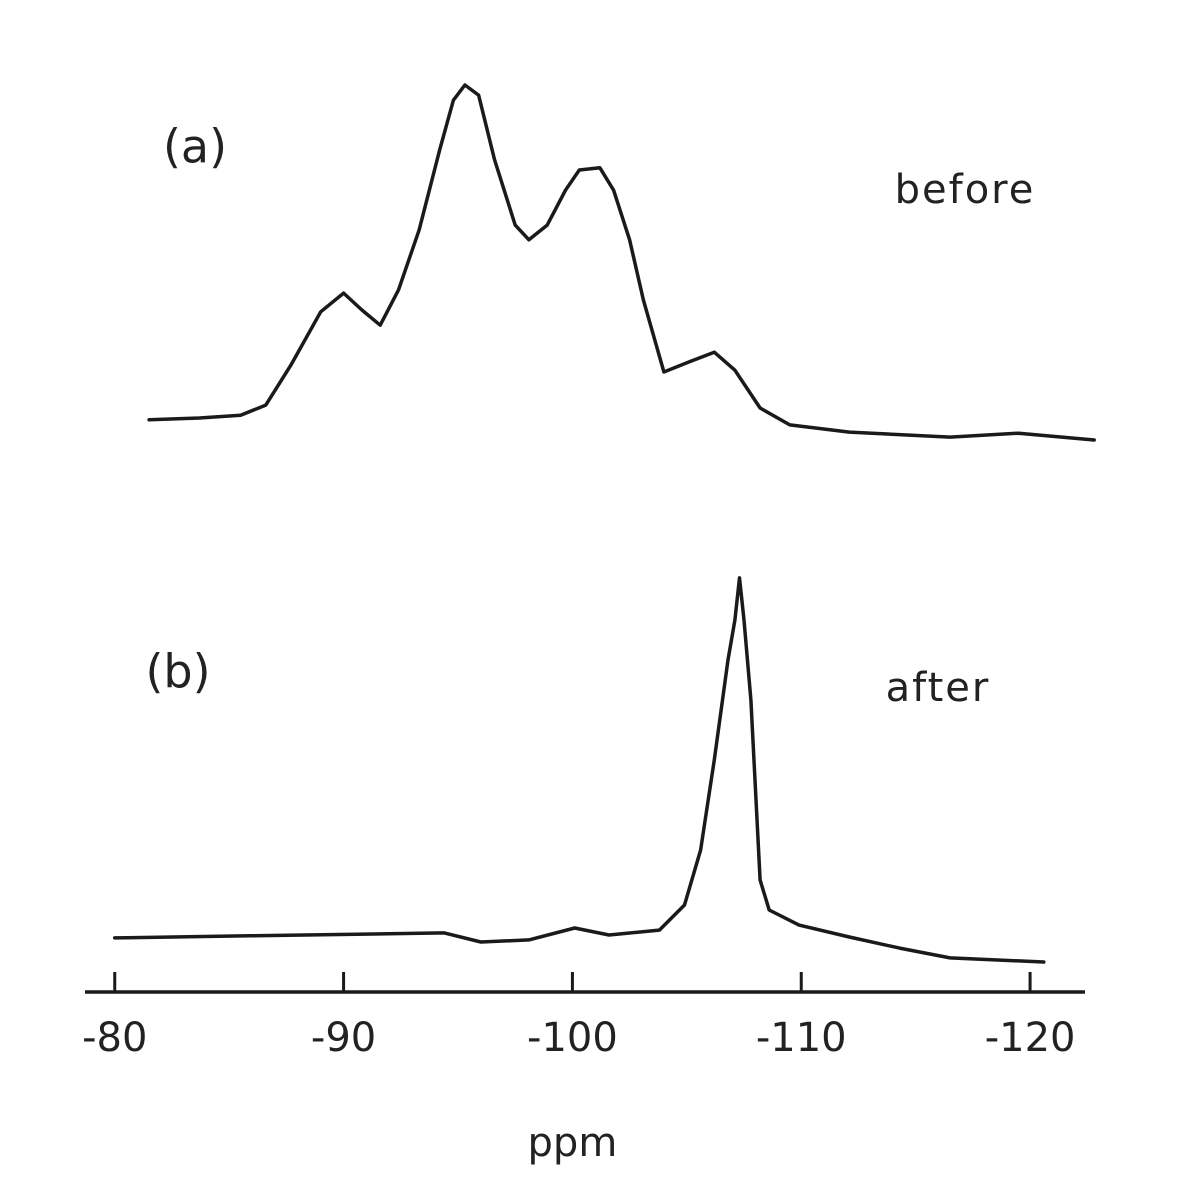  I want to click on x-tick-label: -120, so click(1030, 1038).